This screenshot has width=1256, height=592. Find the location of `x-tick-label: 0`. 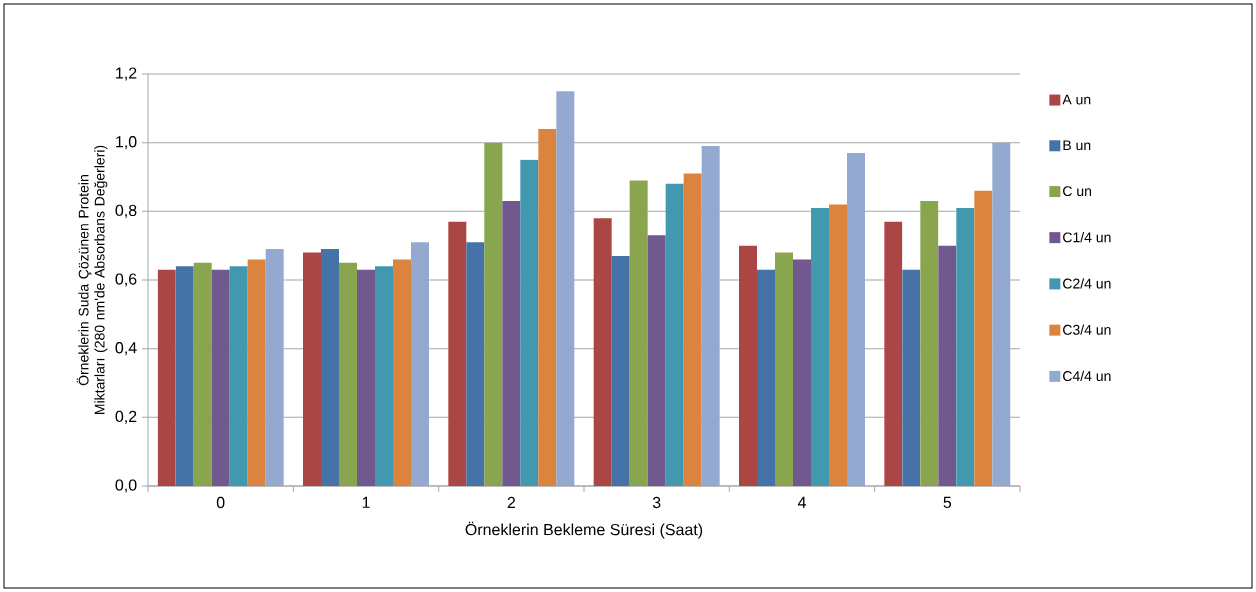

x-tick-label: 0 is located at coordinates (220, 502).